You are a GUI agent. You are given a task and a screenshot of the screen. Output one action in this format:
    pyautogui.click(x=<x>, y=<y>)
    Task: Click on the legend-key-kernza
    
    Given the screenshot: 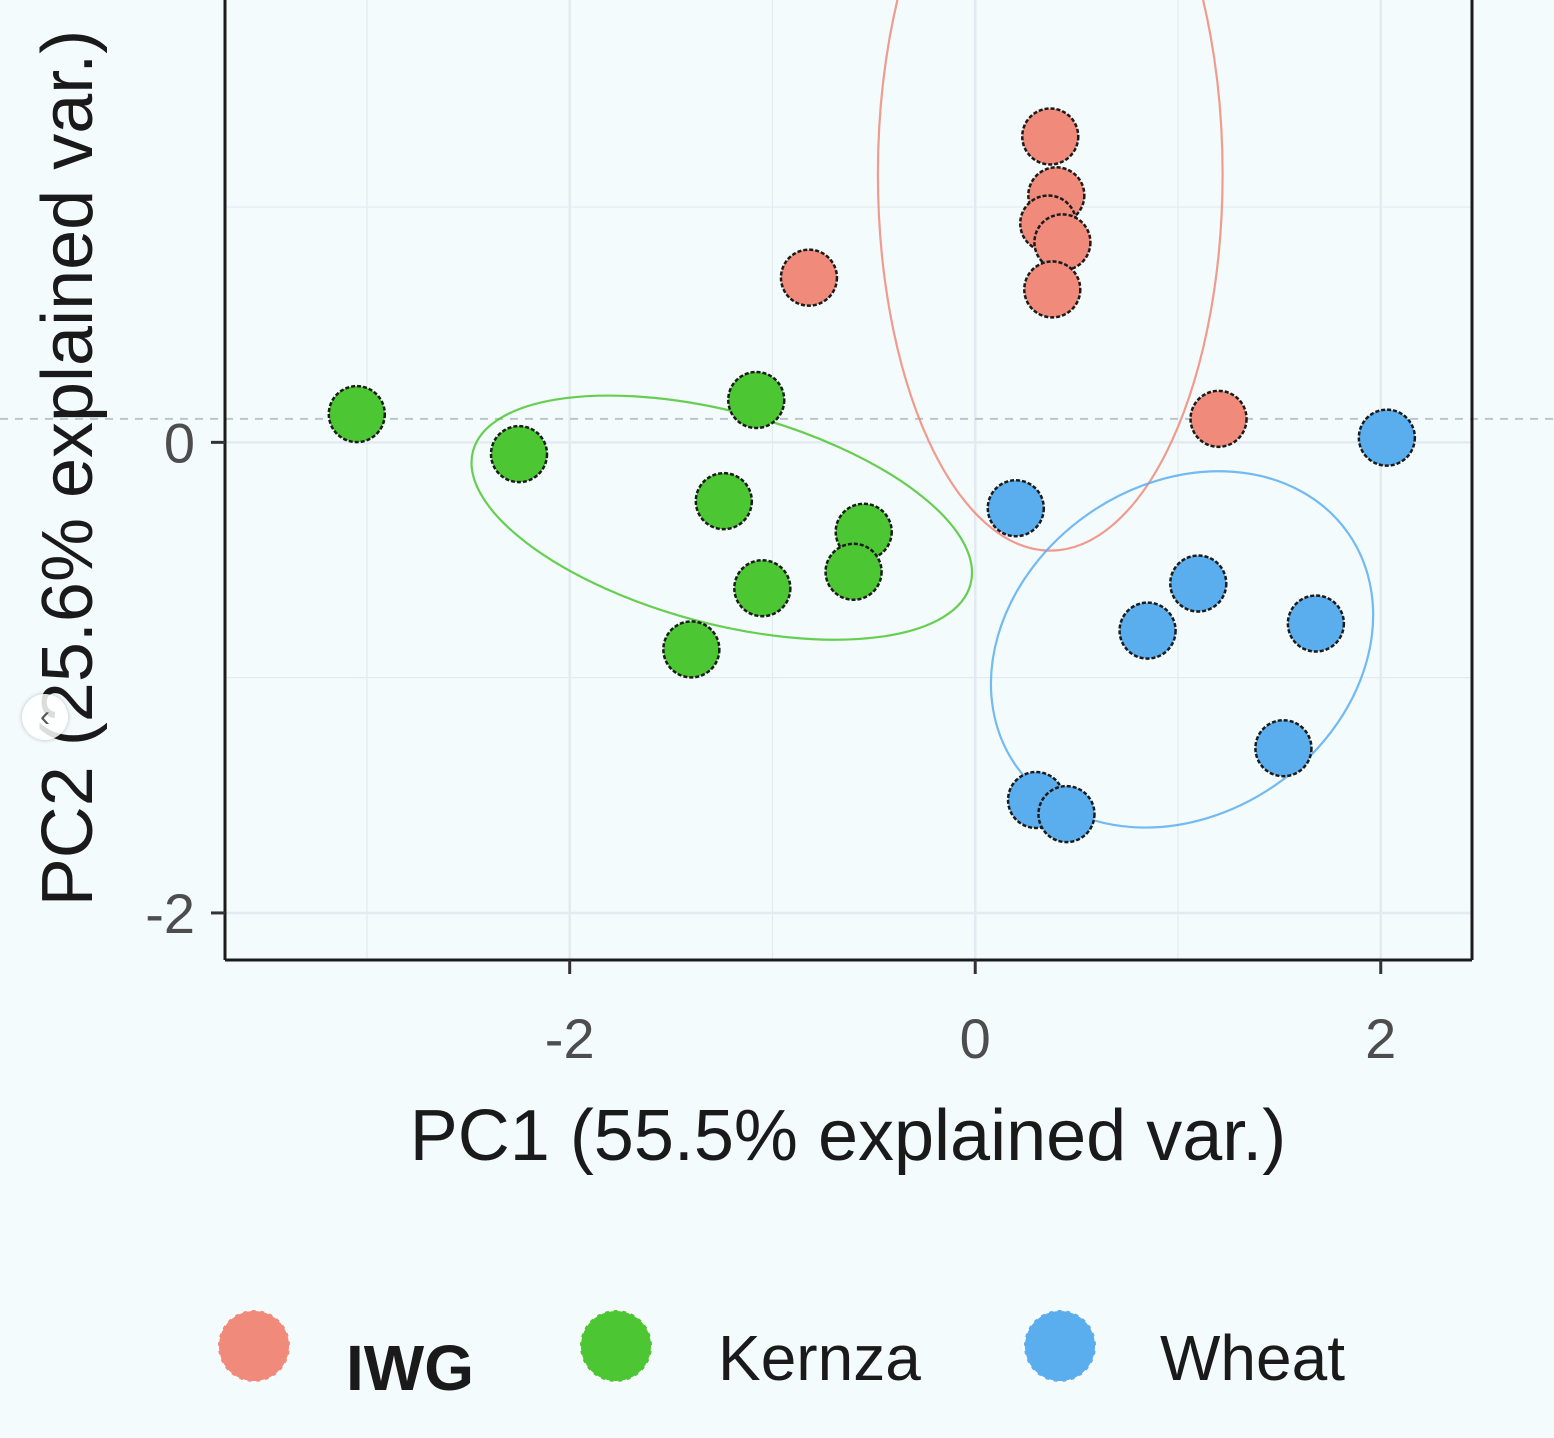 What is the action you would take?
    pyautogui.click(x=616, y=1346)
    